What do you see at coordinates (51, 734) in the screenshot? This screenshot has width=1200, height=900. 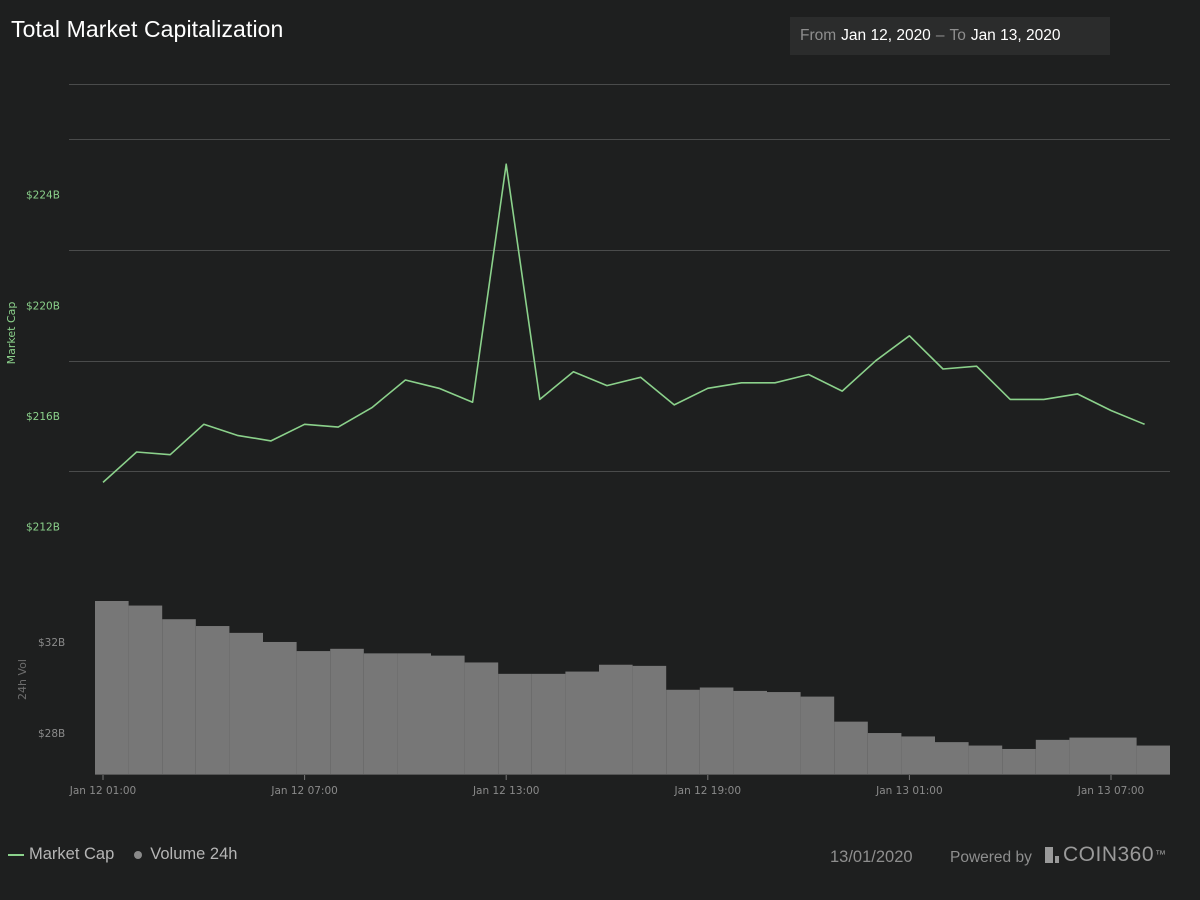 I see `volume-tick-label: $28B` at bounding box center [51, 734].